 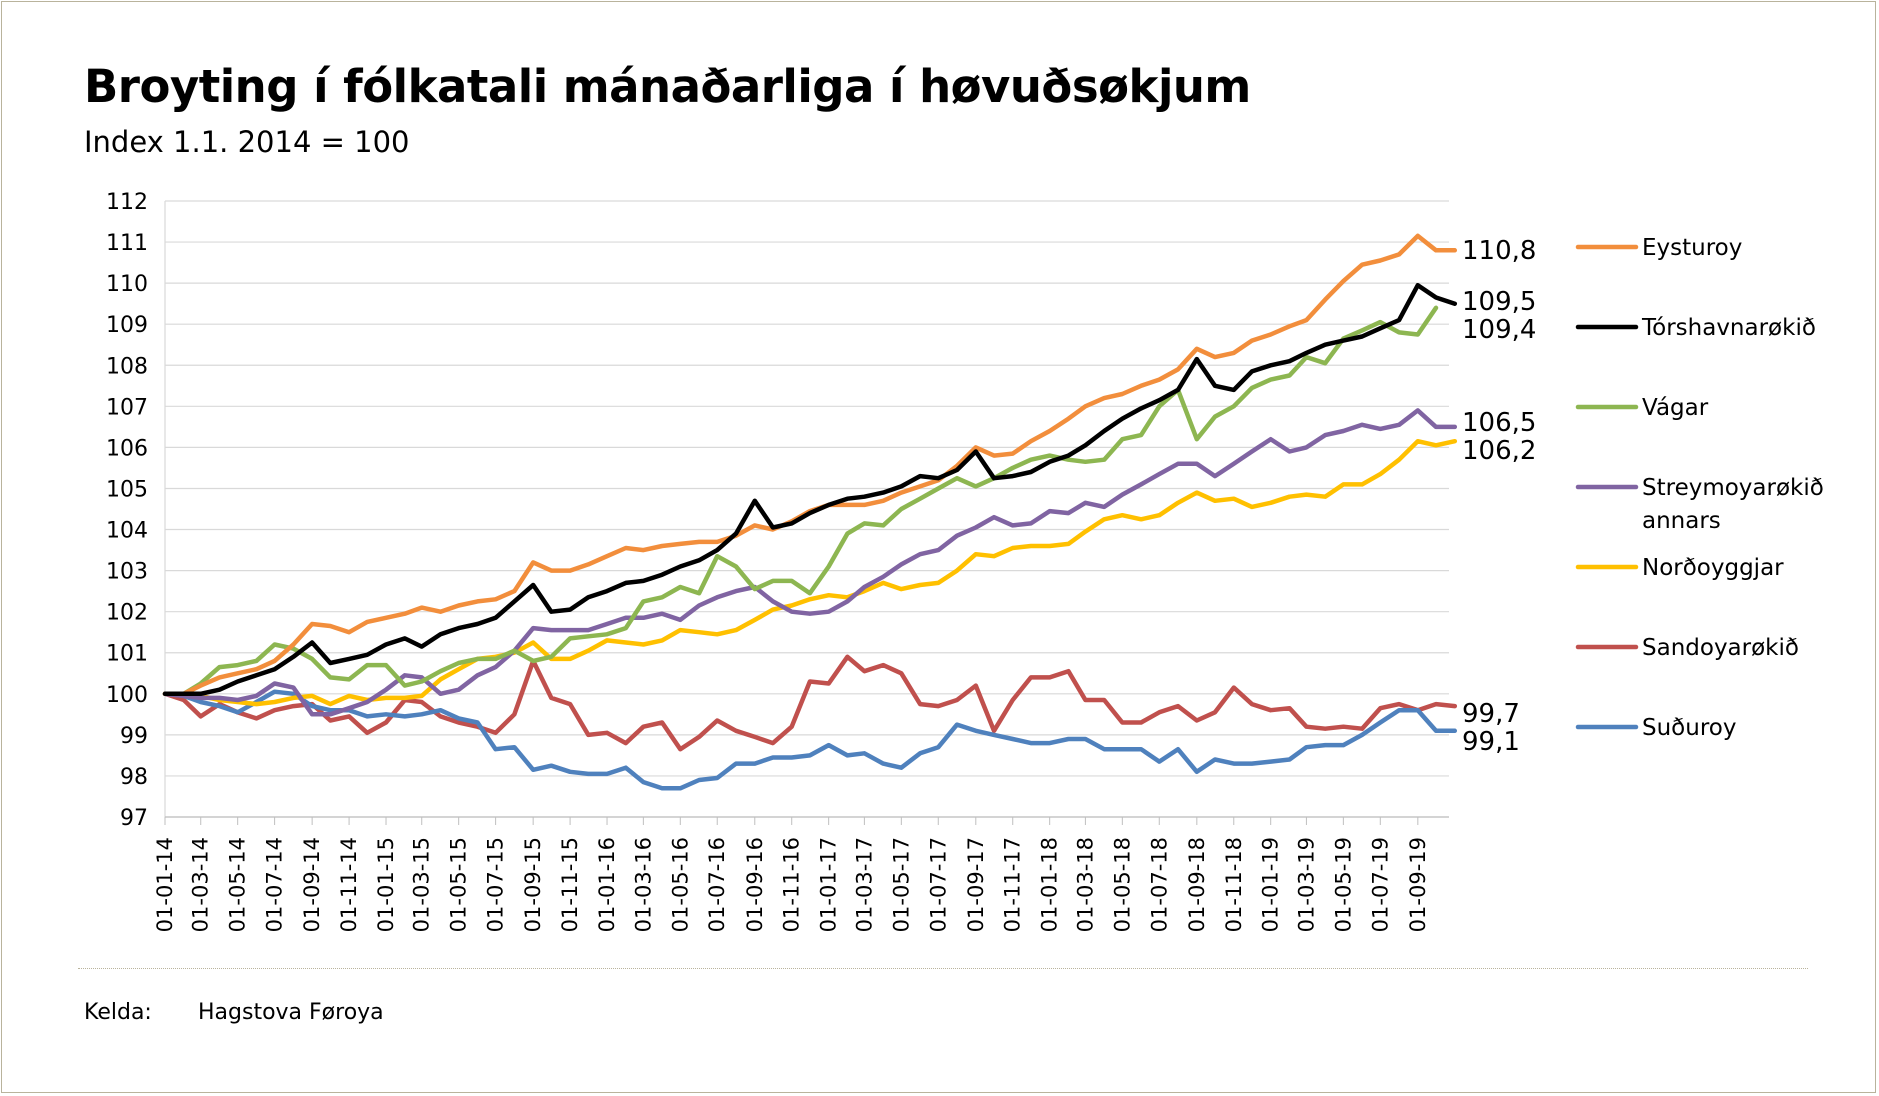 What do you see at coordinates (127, 202) in the screenshot?
I see `y-tick-label: 112` at bounding box center [127, 202].